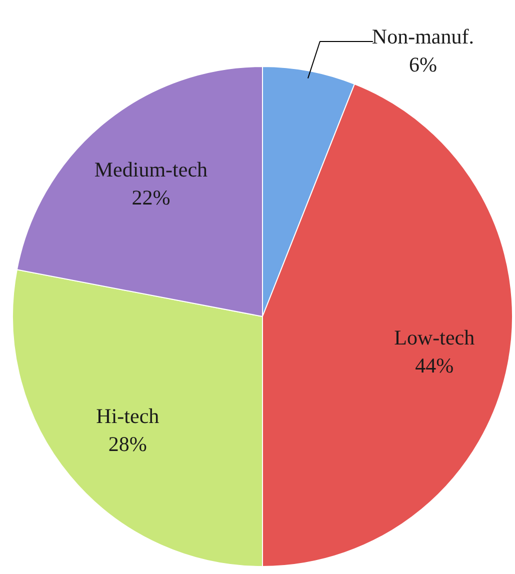 This screenshot has width=515, height=574. I want to click on data-label: 22%, so click(151, 198).